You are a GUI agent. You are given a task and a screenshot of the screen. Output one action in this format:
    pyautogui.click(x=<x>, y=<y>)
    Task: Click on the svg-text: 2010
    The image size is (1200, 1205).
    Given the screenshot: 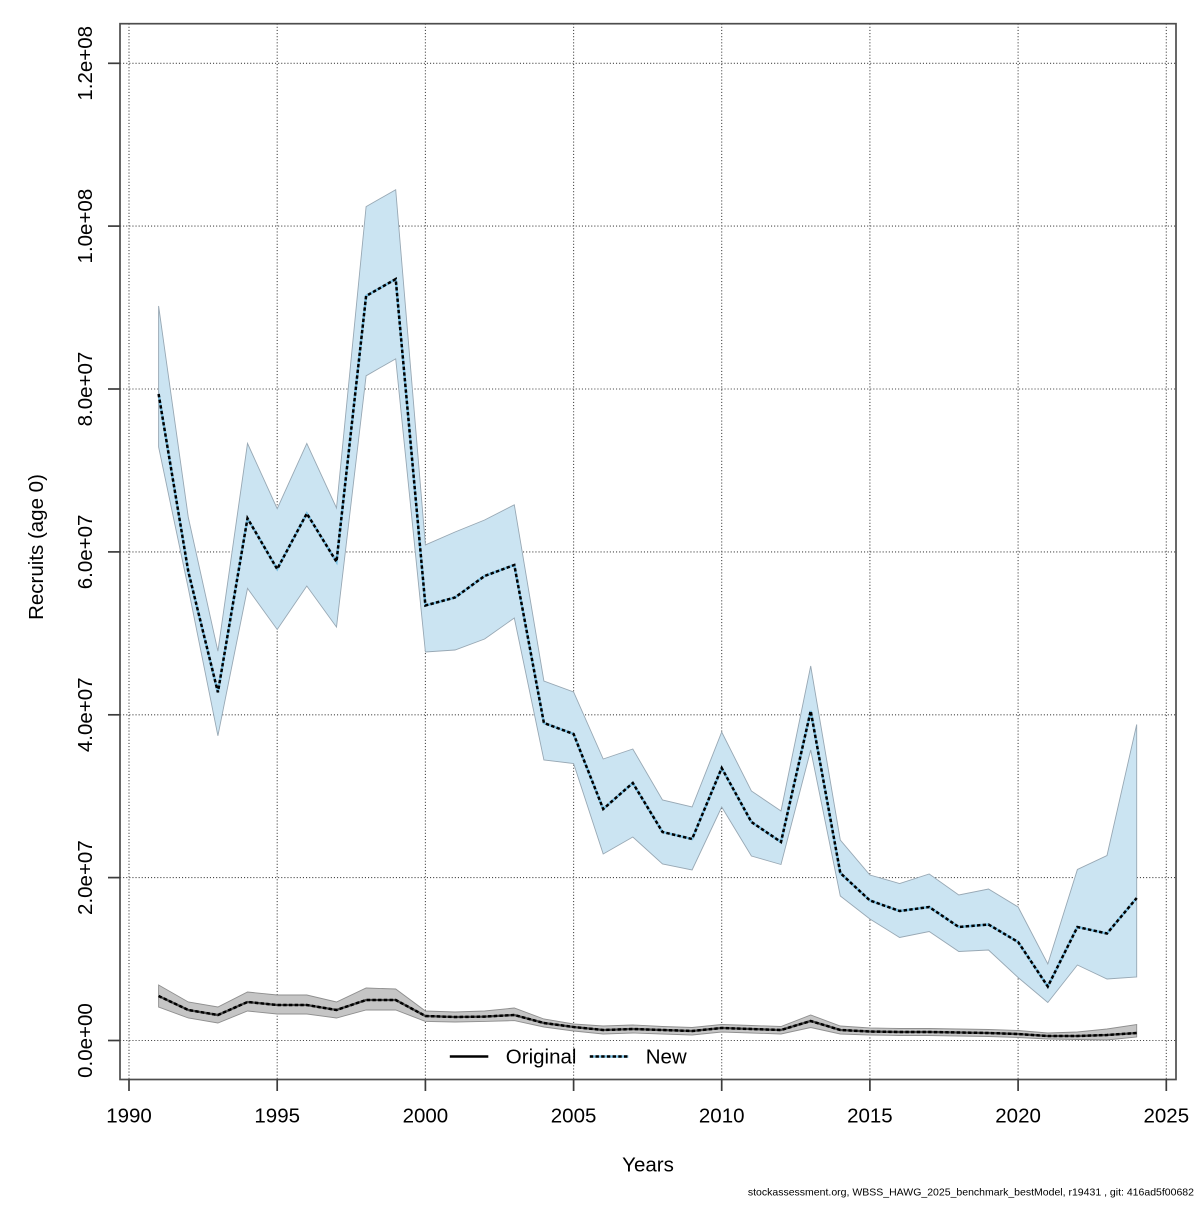 What is the action you would take?
    pyautogui.click(x=722, y=1116)
    